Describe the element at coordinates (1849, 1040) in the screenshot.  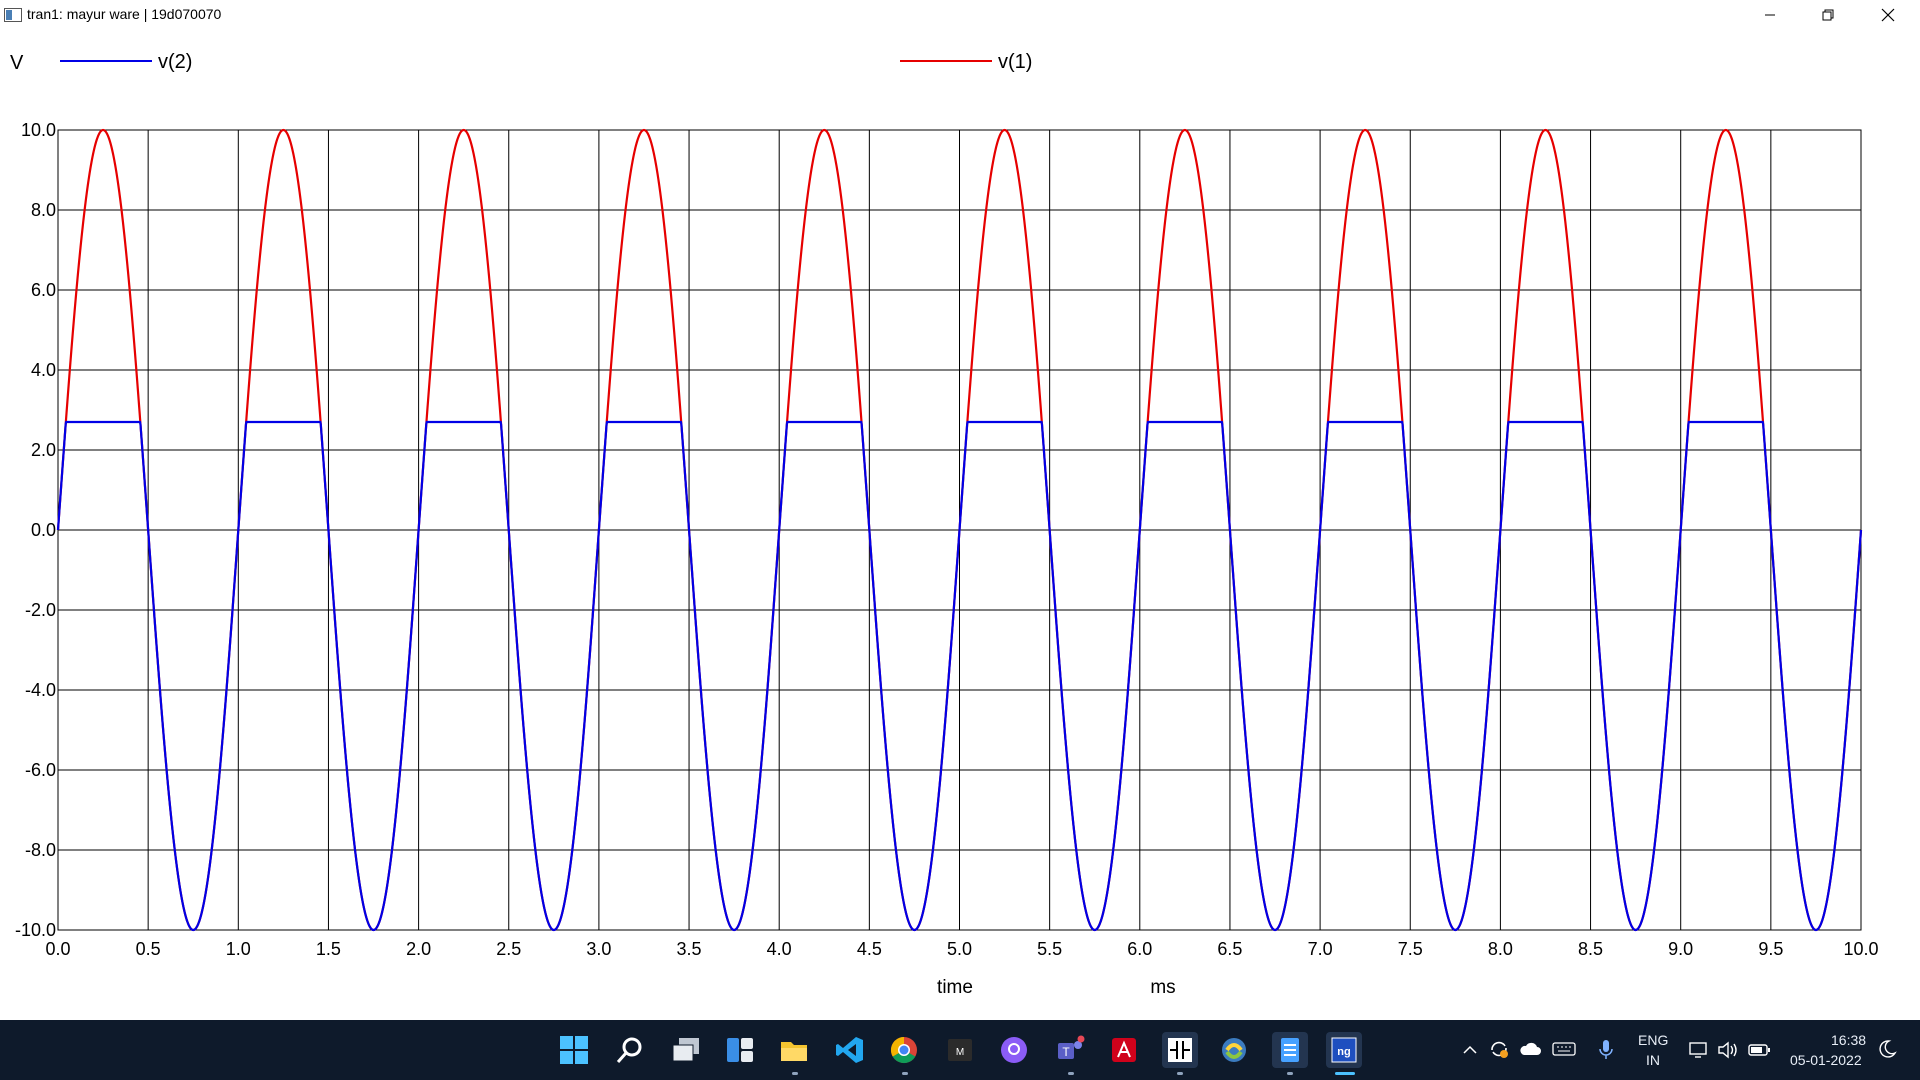
I see `clock-time: 16:38` at that location.